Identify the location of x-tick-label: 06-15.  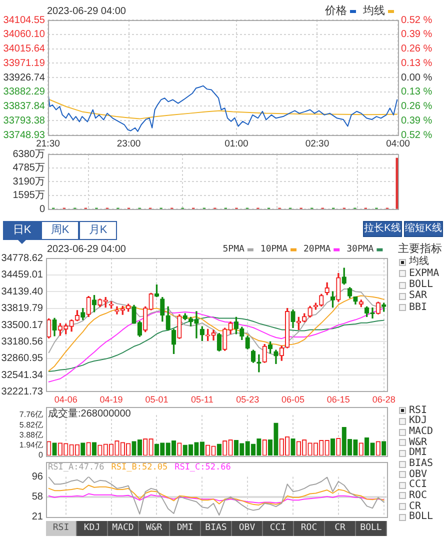
(338, 399).